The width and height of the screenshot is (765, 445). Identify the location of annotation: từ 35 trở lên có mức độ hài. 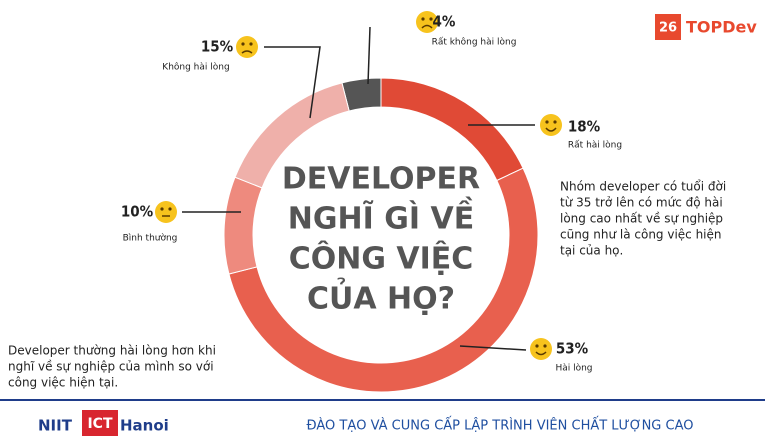
(641, 203).